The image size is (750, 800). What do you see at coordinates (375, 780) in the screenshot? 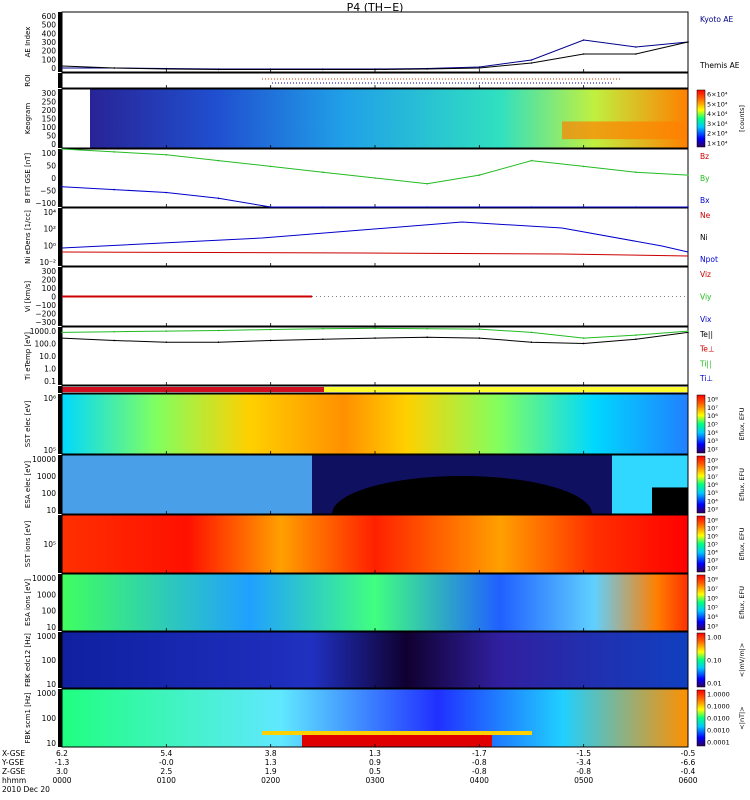
I see `orbit-value-3-3: 0300` at bounding box center [375, 780].